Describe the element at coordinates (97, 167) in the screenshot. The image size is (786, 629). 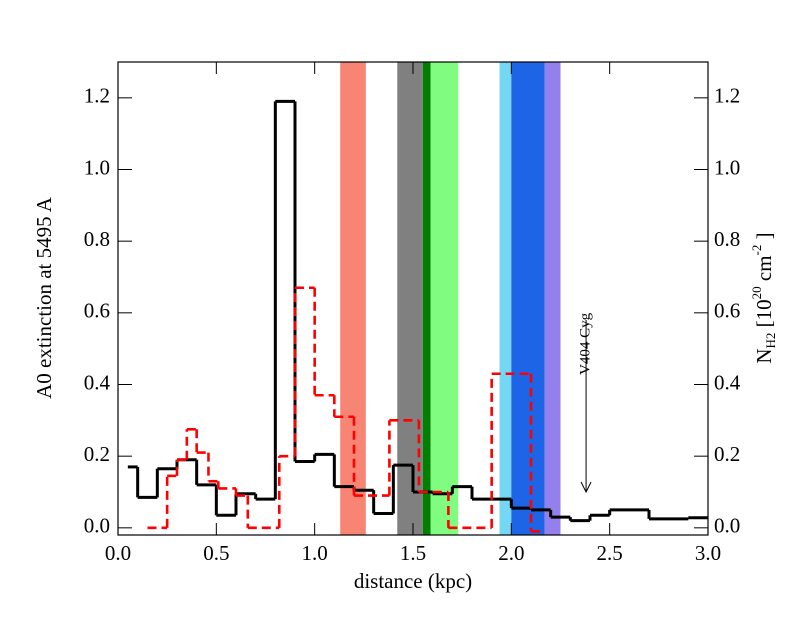
I see `y-tick-label: 1.0` at that location.